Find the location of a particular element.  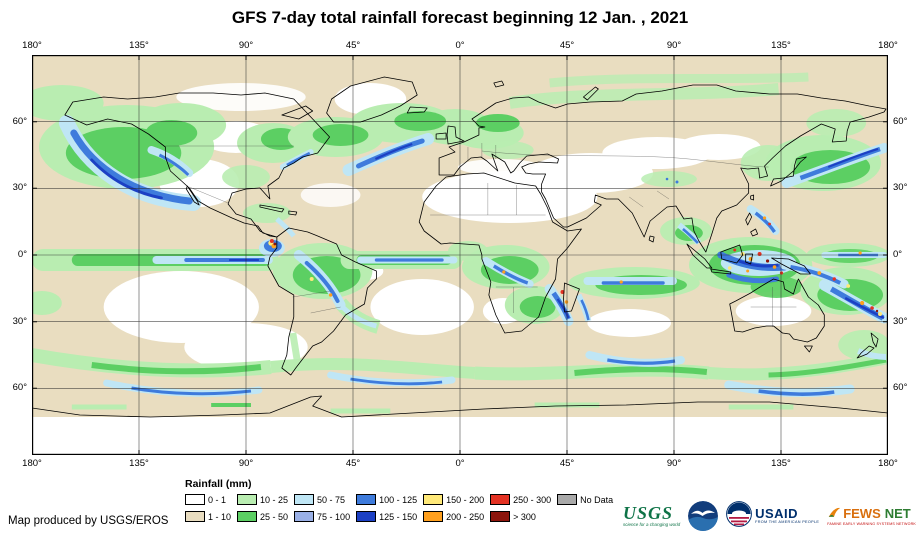

logo-strip: USGS science for a changing world is located at coordinates (769, 516).